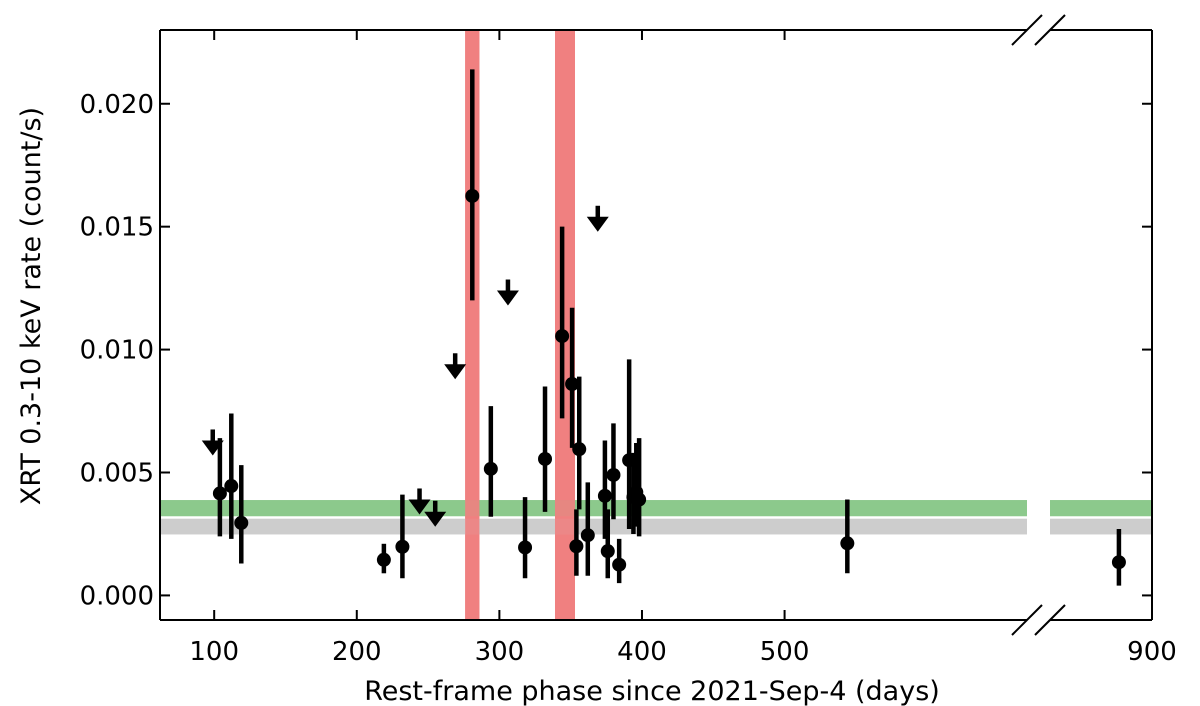  What do you see at coordinates (593, 526) in the screenshot?
I see `horizontal-band-3-left` at bounding box center [593, 526].